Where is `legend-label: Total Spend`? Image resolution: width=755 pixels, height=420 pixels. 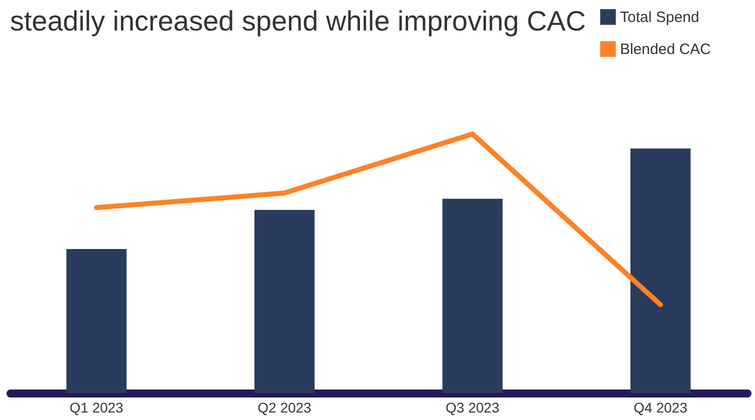 legend-label: Total Spend is located at coordinates (660, 17).